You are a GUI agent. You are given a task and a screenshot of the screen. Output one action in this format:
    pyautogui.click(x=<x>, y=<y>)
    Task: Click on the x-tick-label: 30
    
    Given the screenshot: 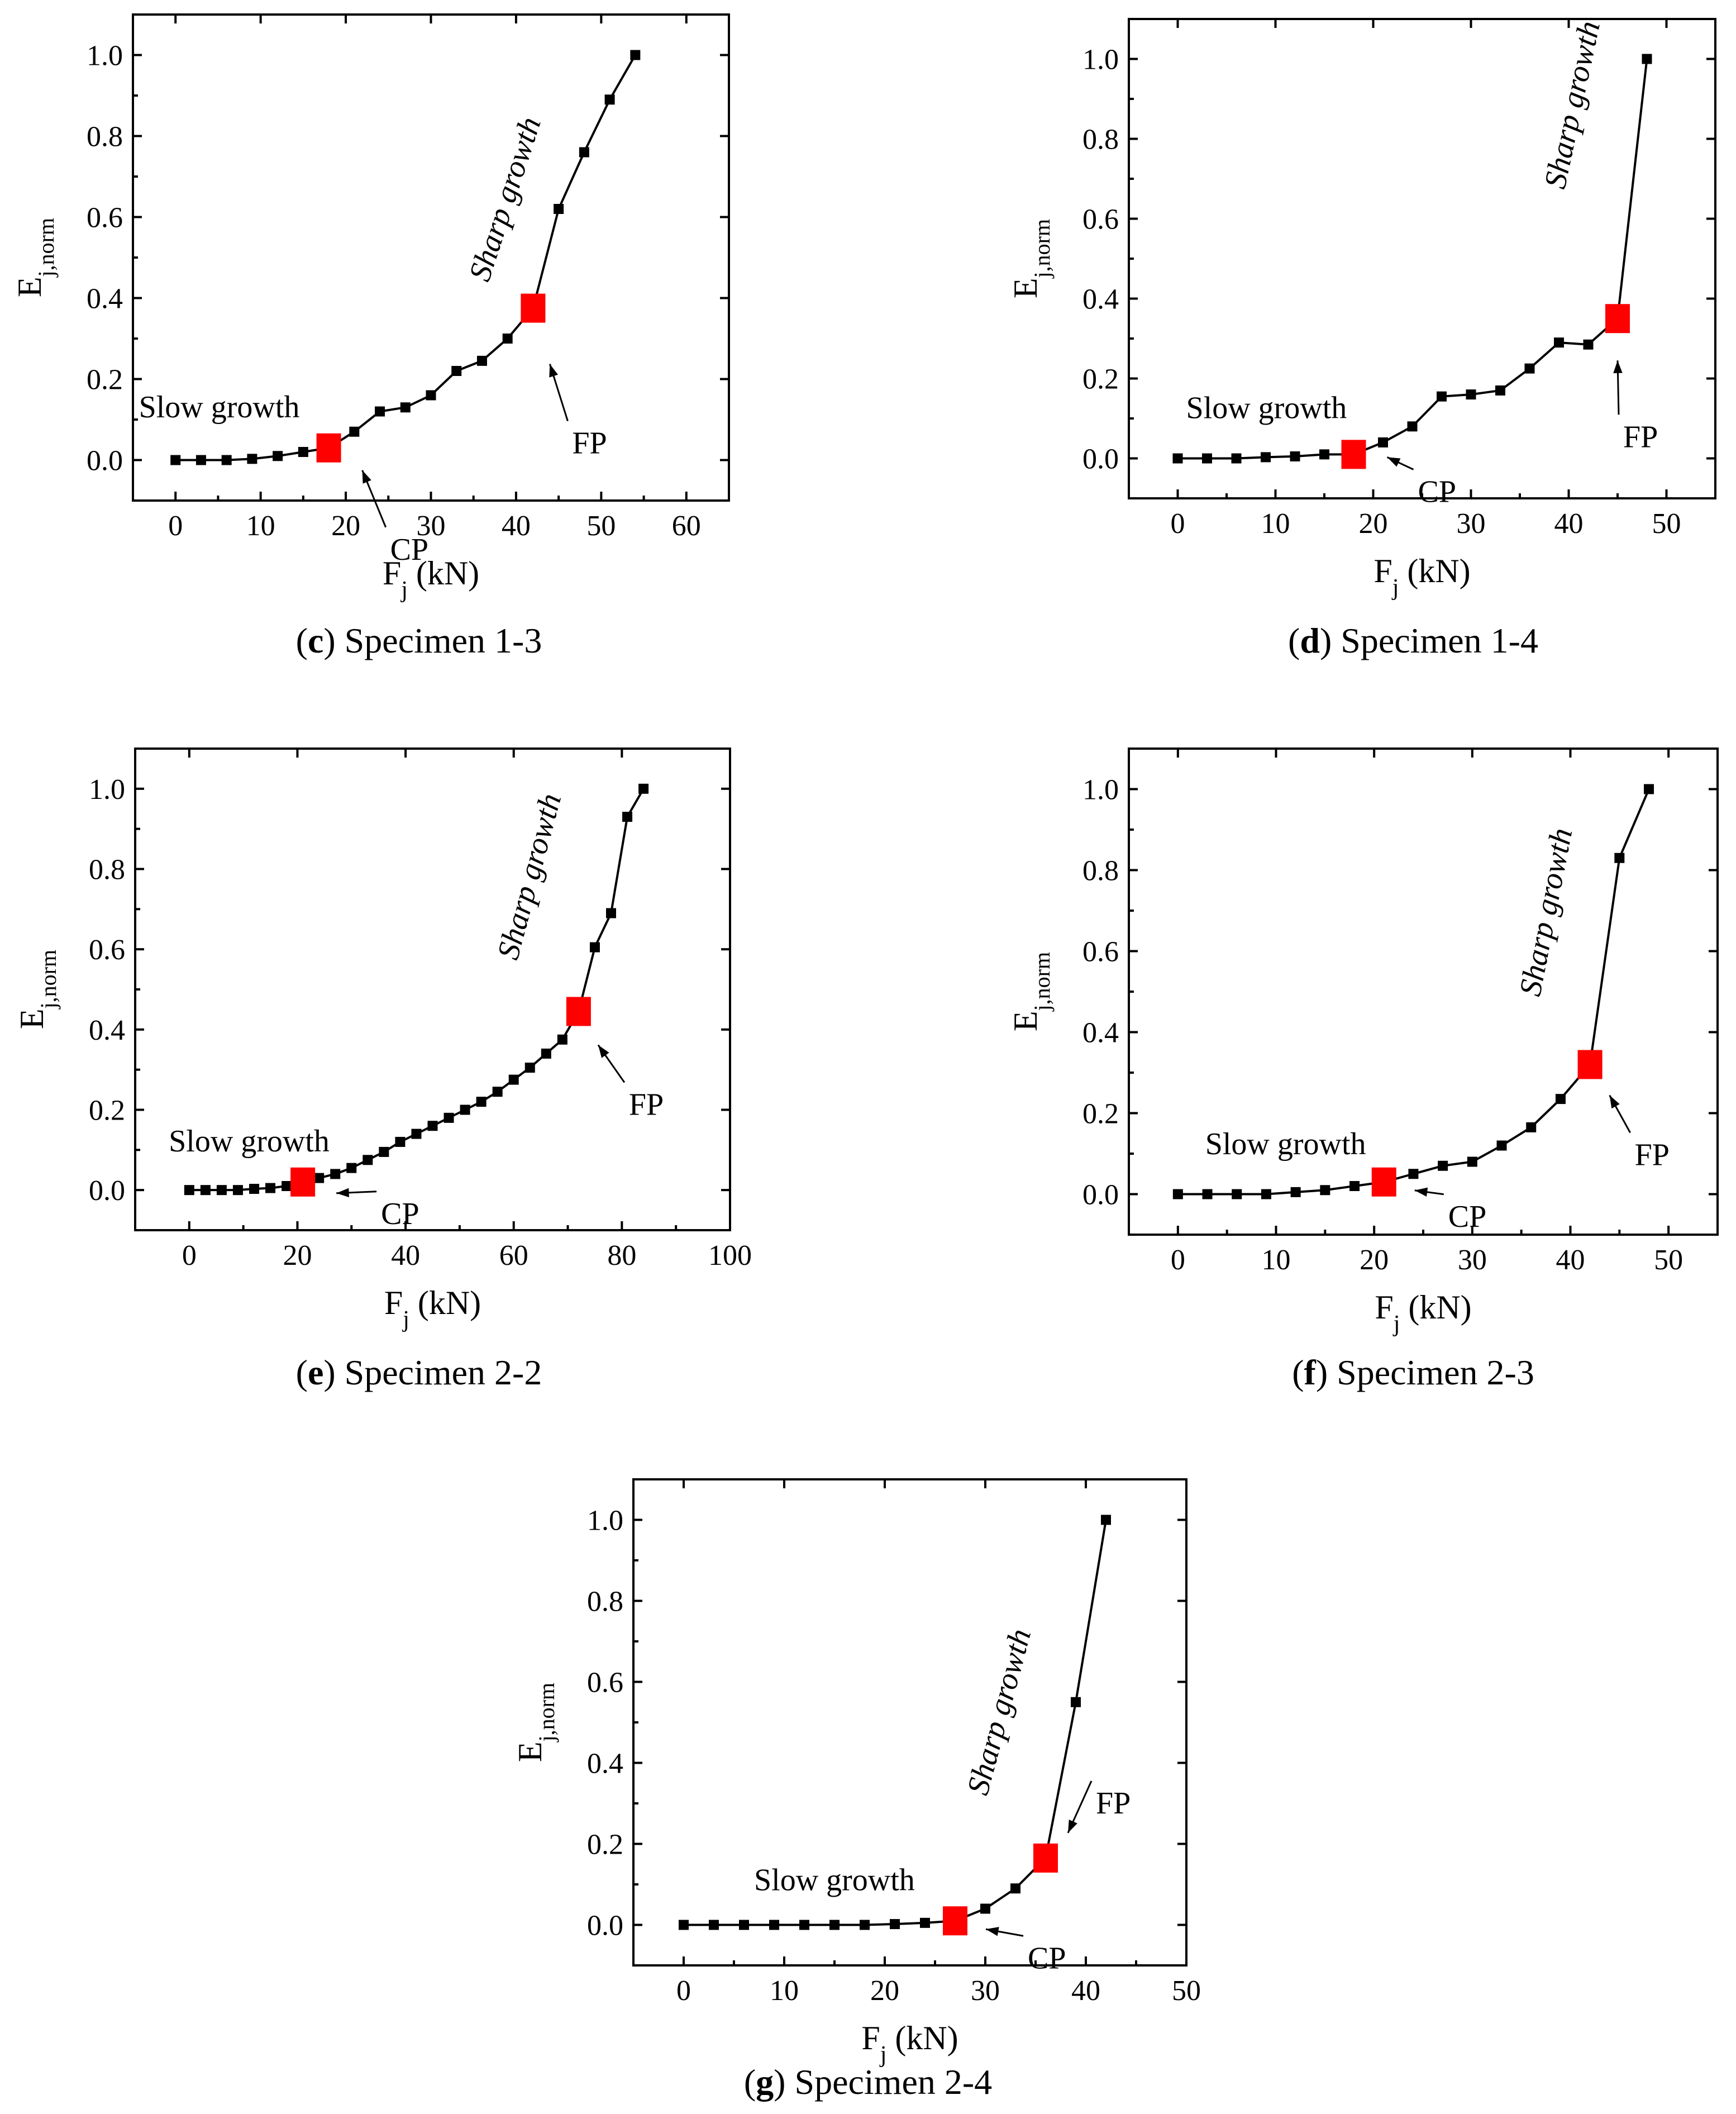 What is the action you would take?
    pyautogui.click(x=431, y=526)
    